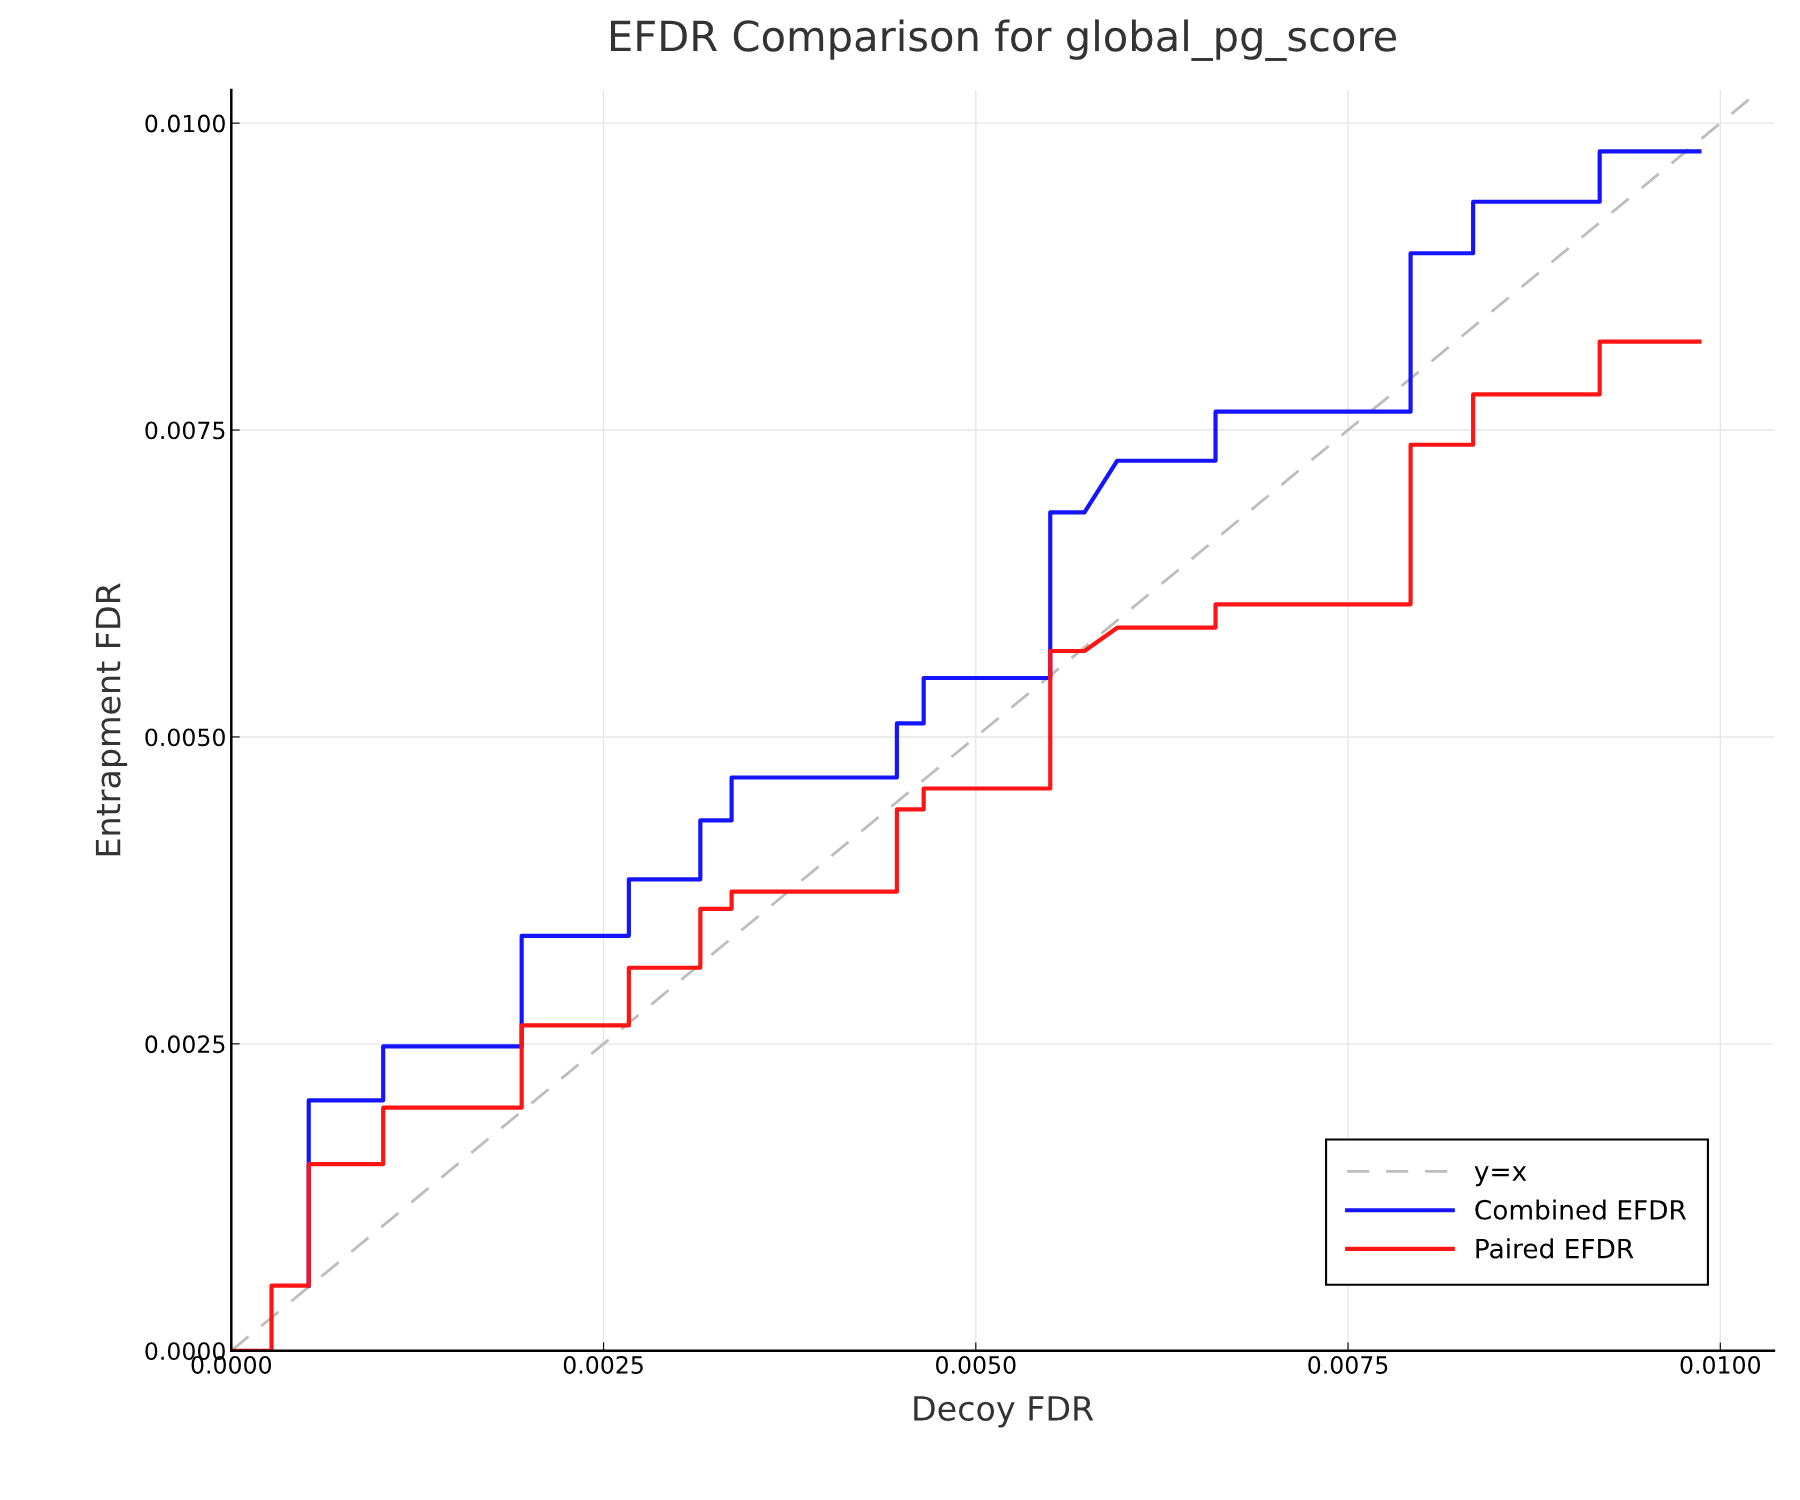 The image size is (1800, 1500). I want to click on x-tick-label: 0.0050, so click(976, 1365).